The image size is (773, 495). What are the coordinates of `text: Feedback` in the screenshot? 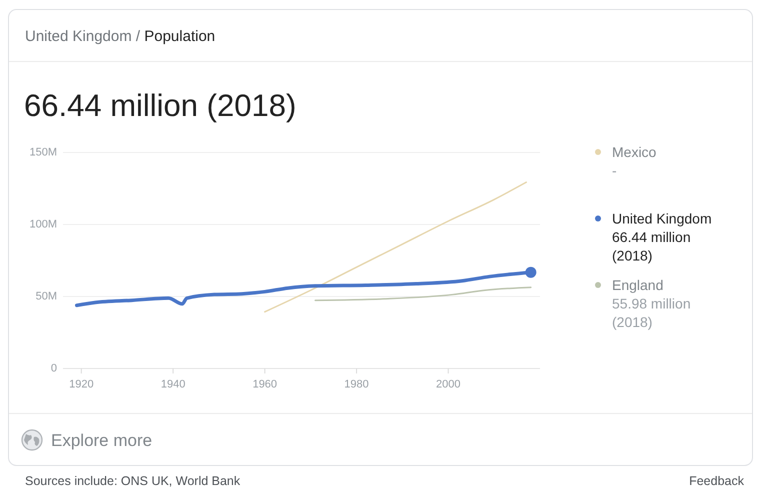 It's located at (717, 481).